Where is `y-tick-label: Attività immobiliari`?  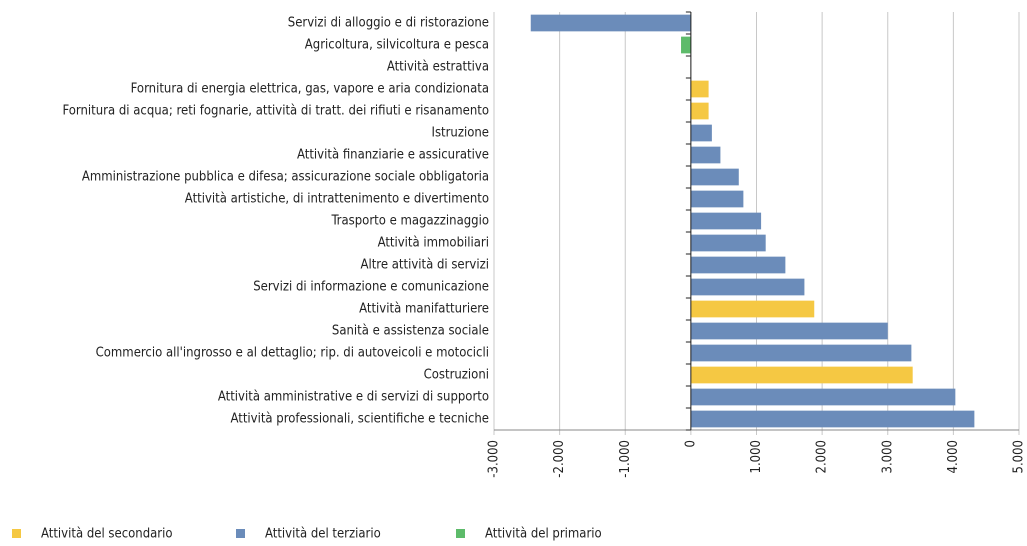 y-tick-label: Attività immobiliari is located at coordinates (433, 243).